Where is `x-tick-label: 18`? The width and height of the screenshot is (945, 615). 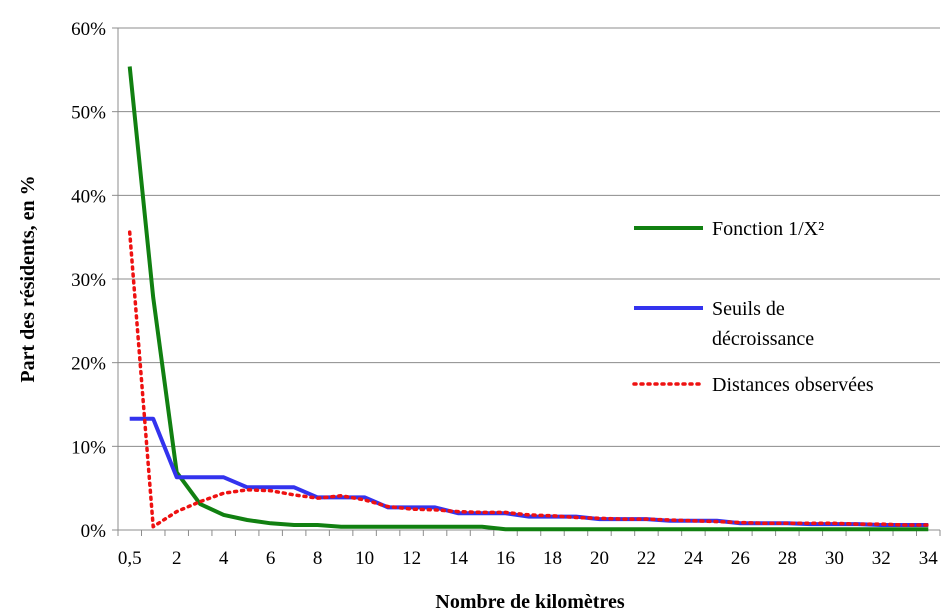 x-tick-label: 18 is located at coordinates (552, 558).